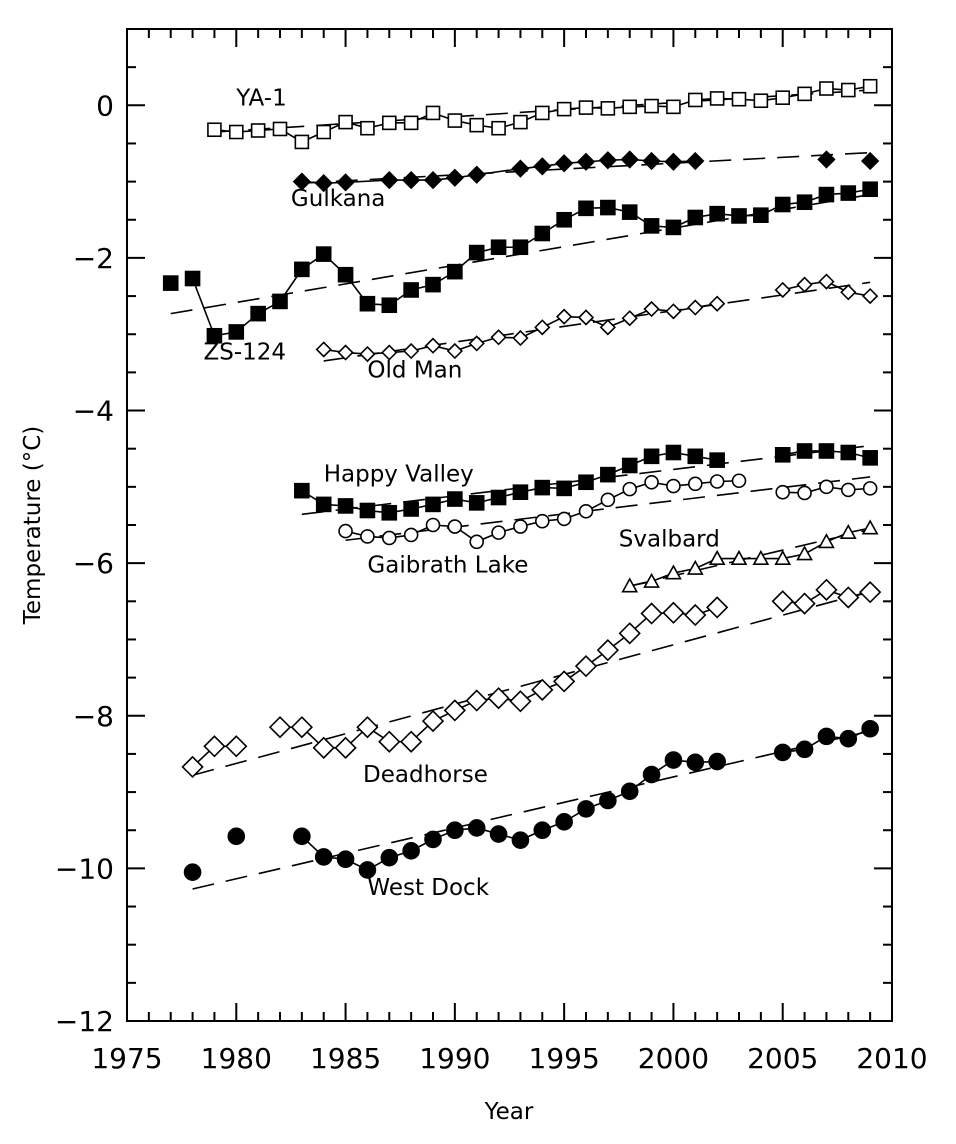  I want to click on y-tick-label: −6, so click(93, 563).